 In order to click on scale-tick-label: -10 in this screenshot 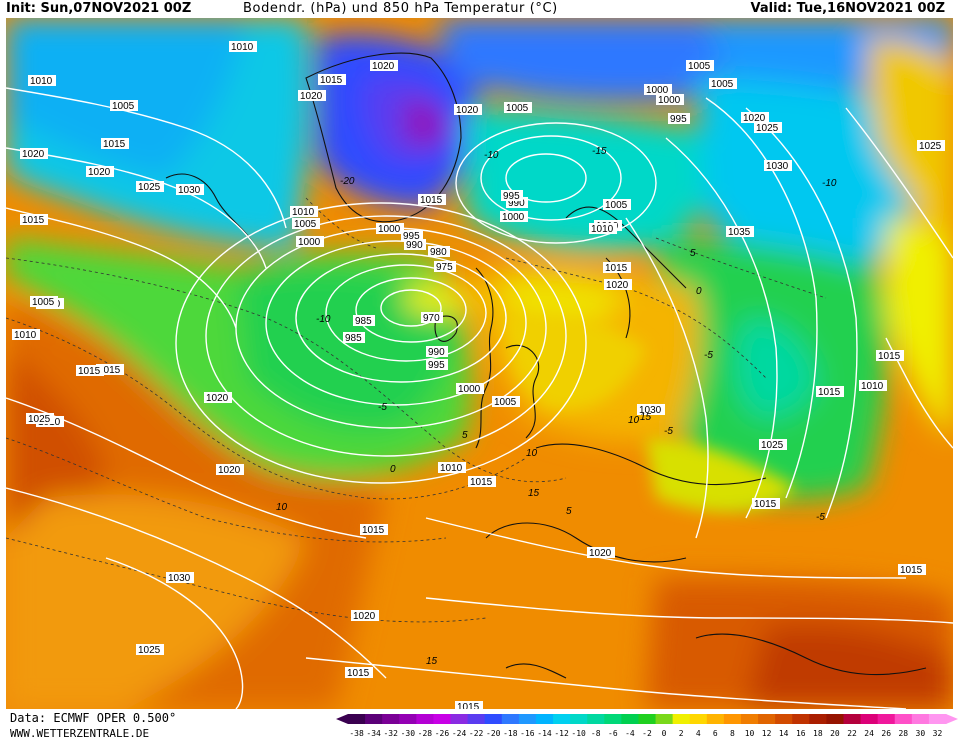, I will do `click(578, 733)`.